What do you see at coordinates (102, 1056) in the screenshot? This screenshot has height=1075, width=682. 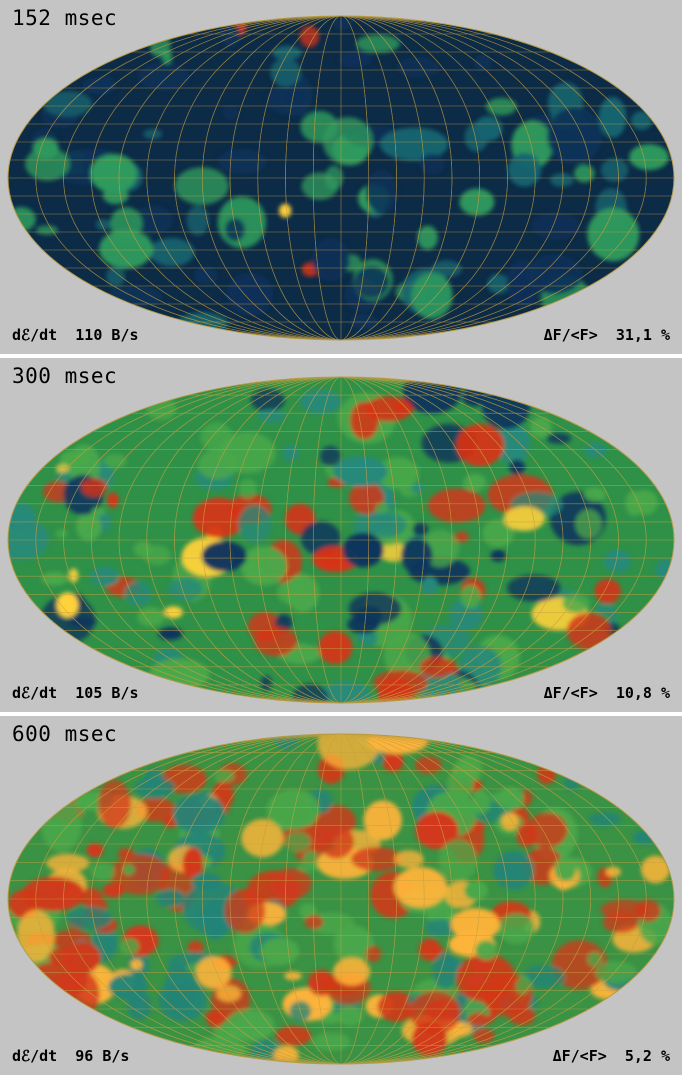 I see `energy-rate-value: 96 B/s` at bounding box center [102, 1056].